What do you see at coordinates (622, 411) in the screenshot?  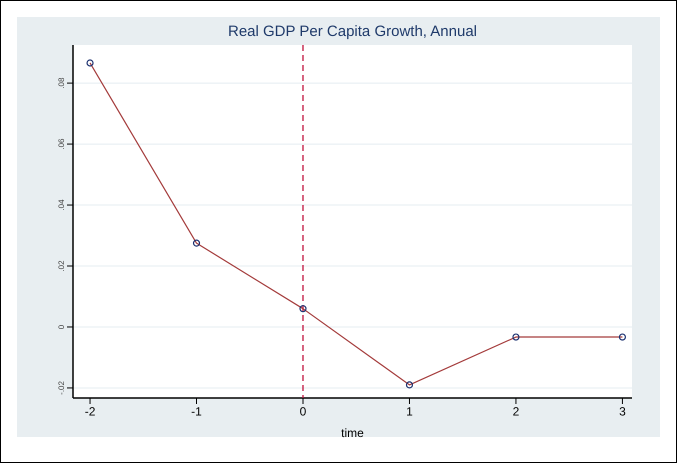 I see `x-tick-label: 3` at bounding box center [622, 411].